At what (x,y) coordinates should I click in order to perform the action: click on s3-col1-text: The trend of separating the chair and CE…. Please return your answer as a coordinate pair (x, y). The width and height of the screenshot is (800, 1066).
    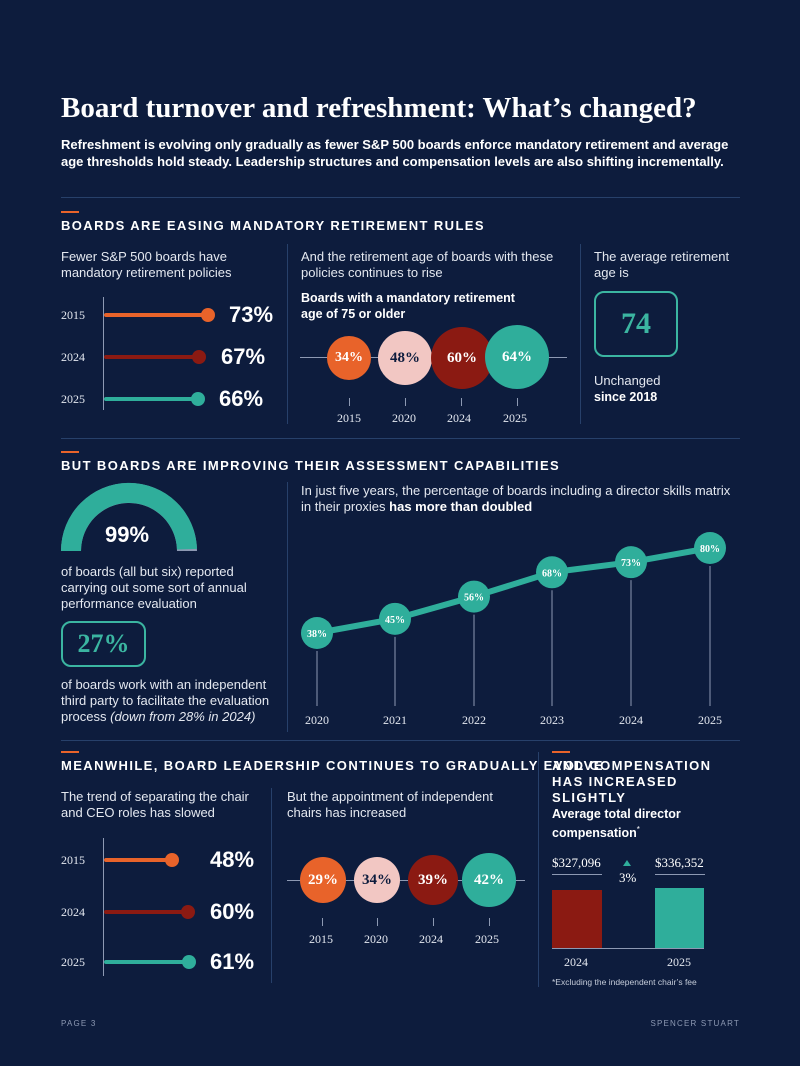
    Looking at the image, I should click on (155, 804).